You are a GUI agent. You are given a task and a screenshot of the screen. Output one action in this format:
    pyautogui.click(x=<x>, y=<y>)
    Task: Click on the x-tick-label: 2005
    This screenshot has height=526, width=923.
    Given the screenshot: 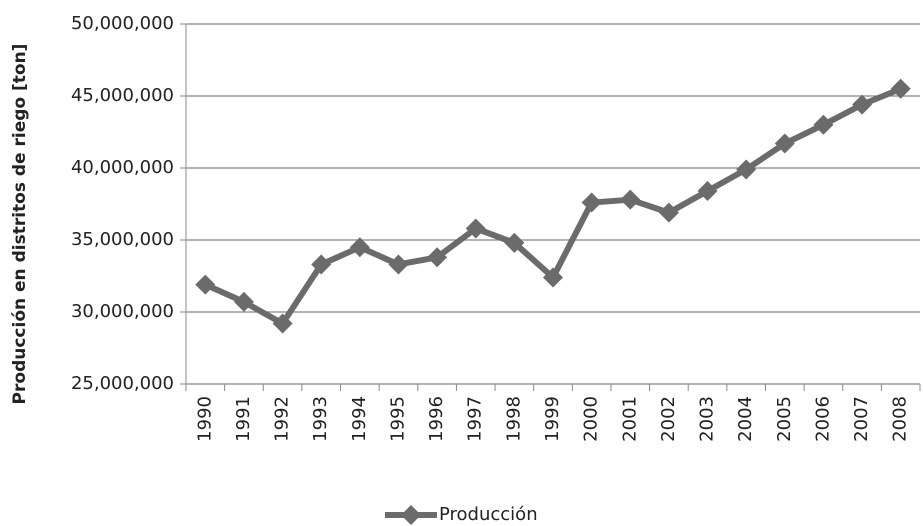 What is the action you would take?
    pyautogui.click(x=784, y=419)
    